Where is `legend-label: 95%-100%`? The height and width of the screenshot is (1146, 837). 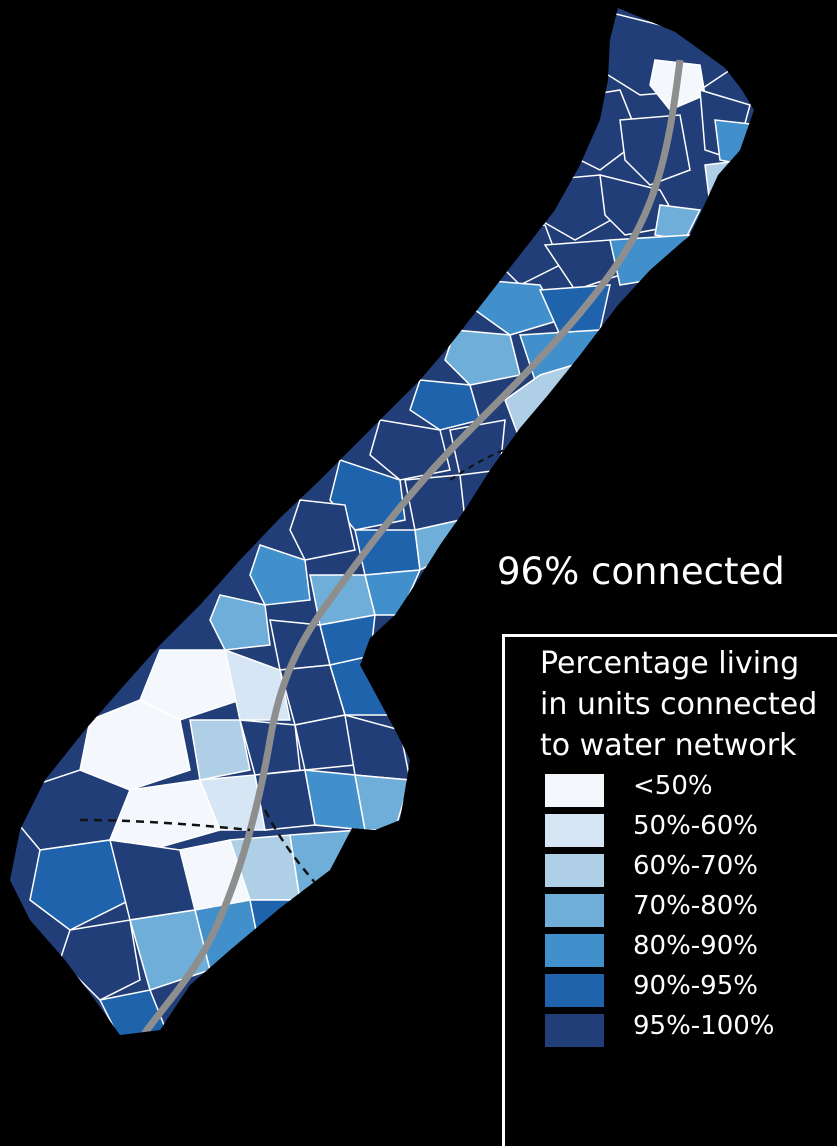 legend-label: 95%-100% is located at coordinates (704, 1026).